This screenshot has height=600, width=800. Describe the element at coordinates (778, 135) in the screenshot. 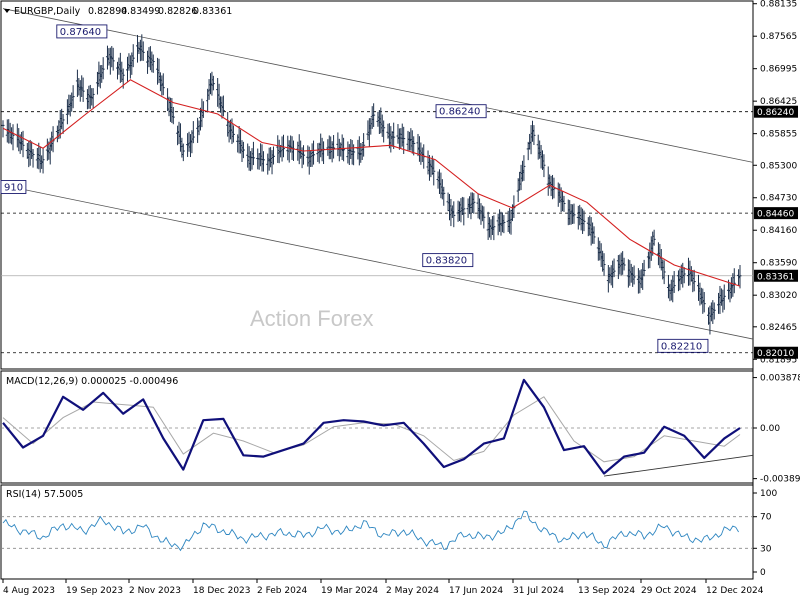

I see `price-tick-label: 0.85855` at that location.